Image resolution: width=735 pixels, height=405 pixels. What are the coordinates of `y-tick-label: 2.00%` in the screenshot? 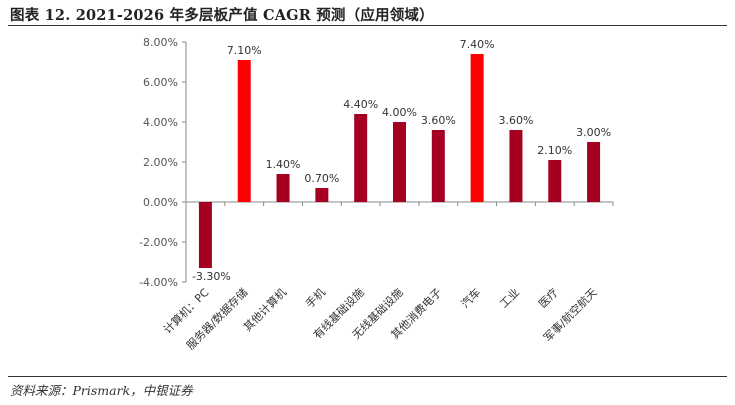 It's located at (160, 162).